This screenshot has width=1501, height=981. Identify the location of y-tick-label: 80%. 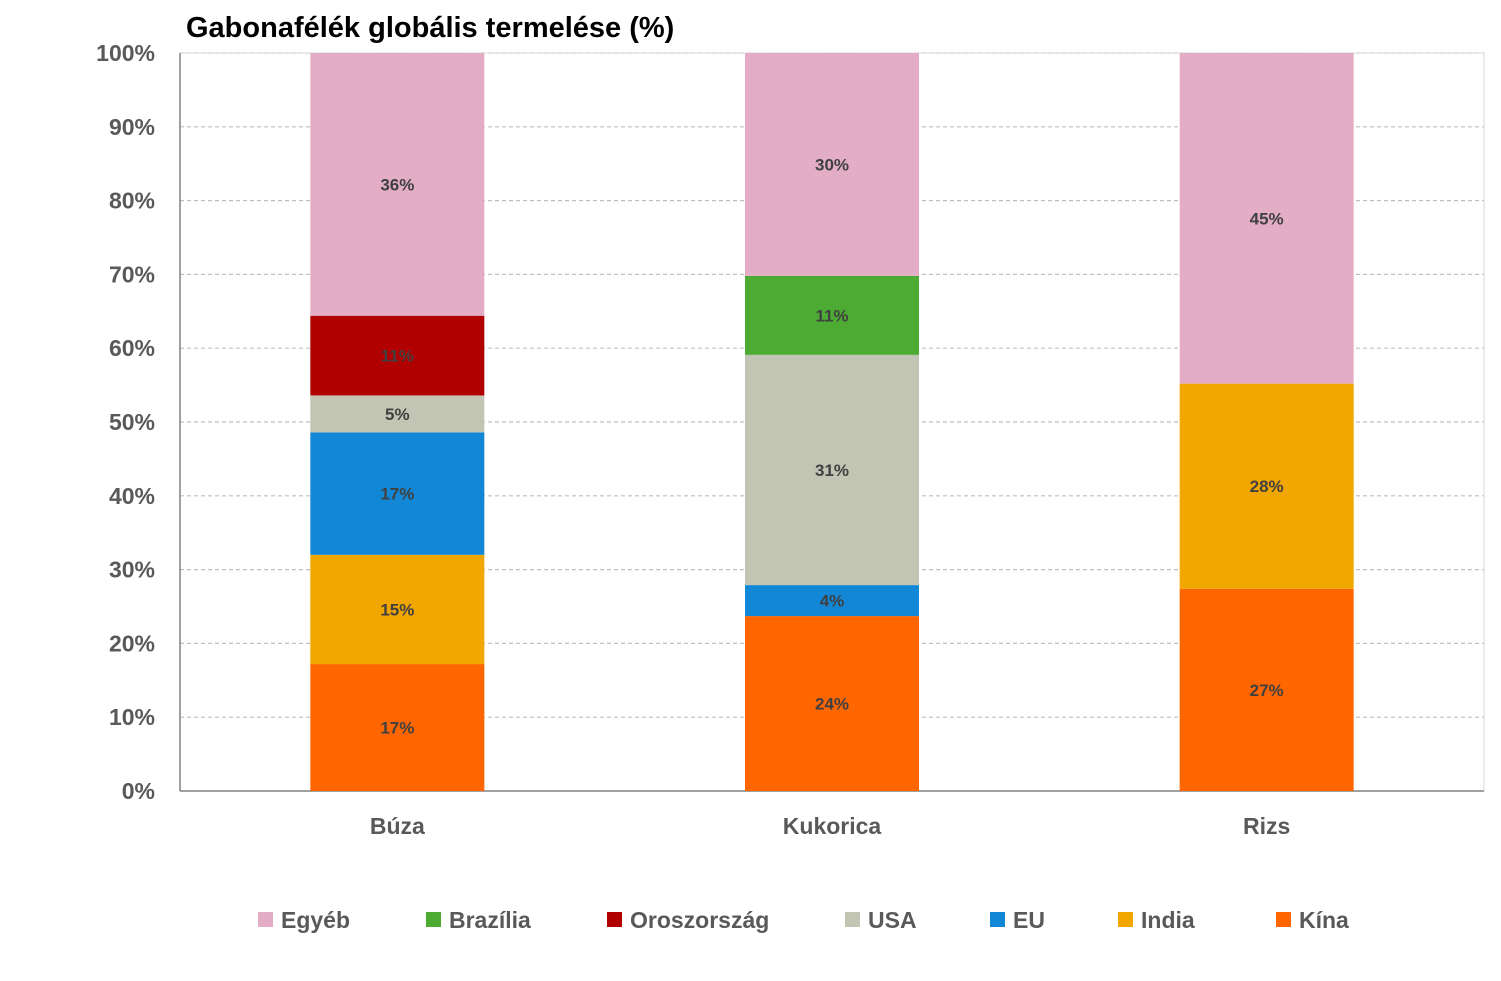
(132, 201).